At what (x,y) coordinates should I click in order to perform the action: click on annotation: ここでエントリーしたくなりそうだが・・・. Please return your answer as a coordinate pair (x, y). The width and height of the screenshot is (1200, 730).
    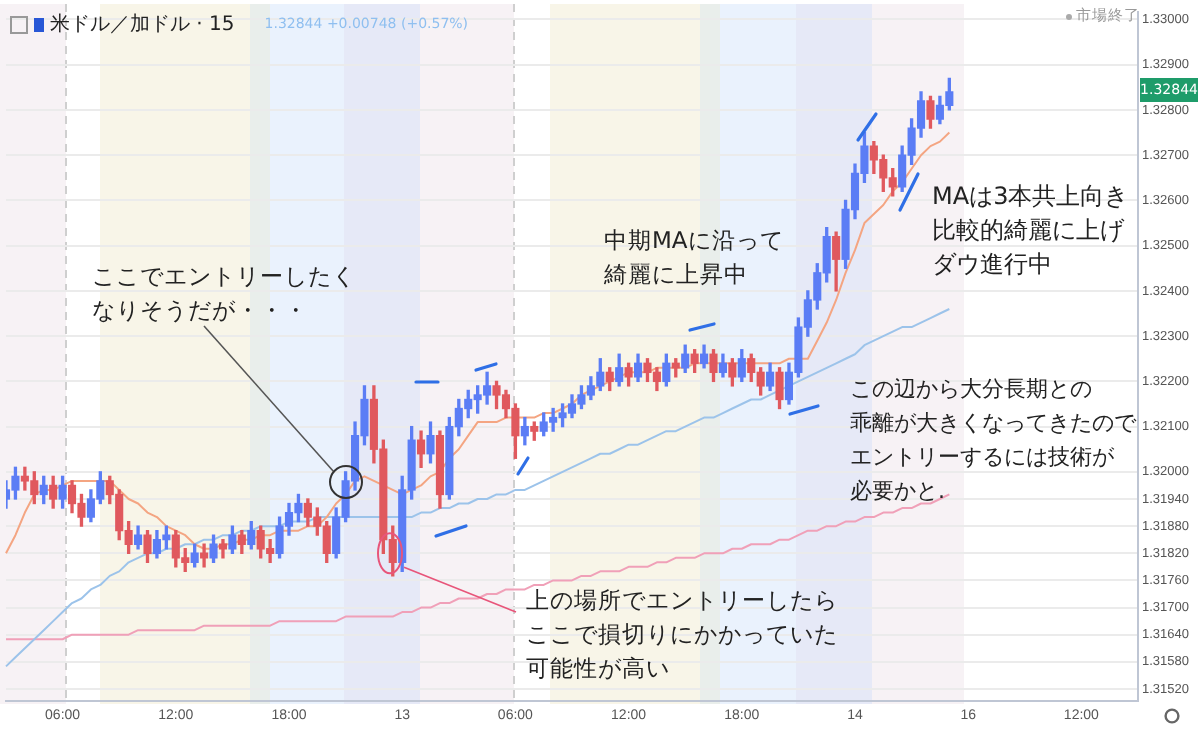
    Looking at the image, I should click on (224, 294).